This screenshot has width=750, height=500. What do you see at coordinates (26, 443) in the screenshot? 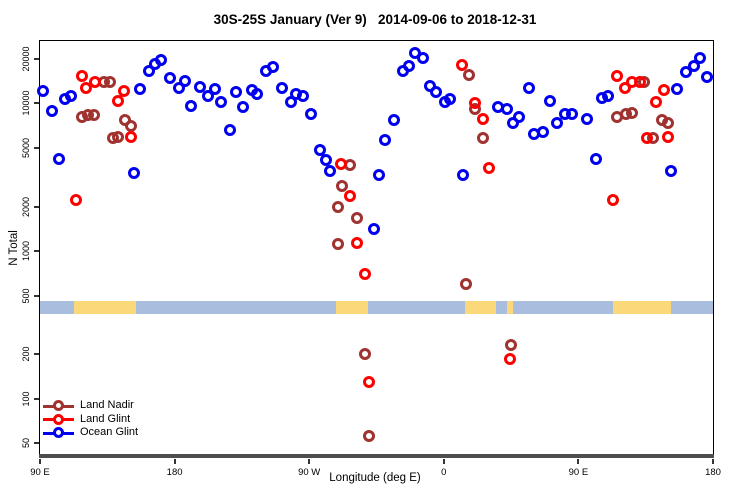
I see `y-axis-tick-label: 50` at bounding box center [26, 443].